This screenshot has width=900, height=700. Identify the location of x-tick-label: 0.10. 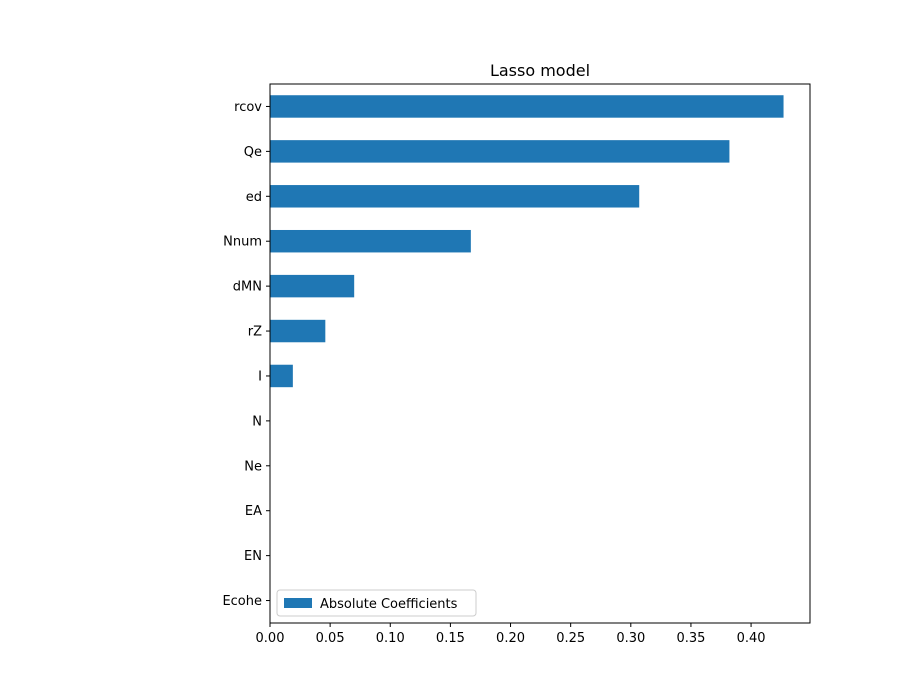
(390, 638).